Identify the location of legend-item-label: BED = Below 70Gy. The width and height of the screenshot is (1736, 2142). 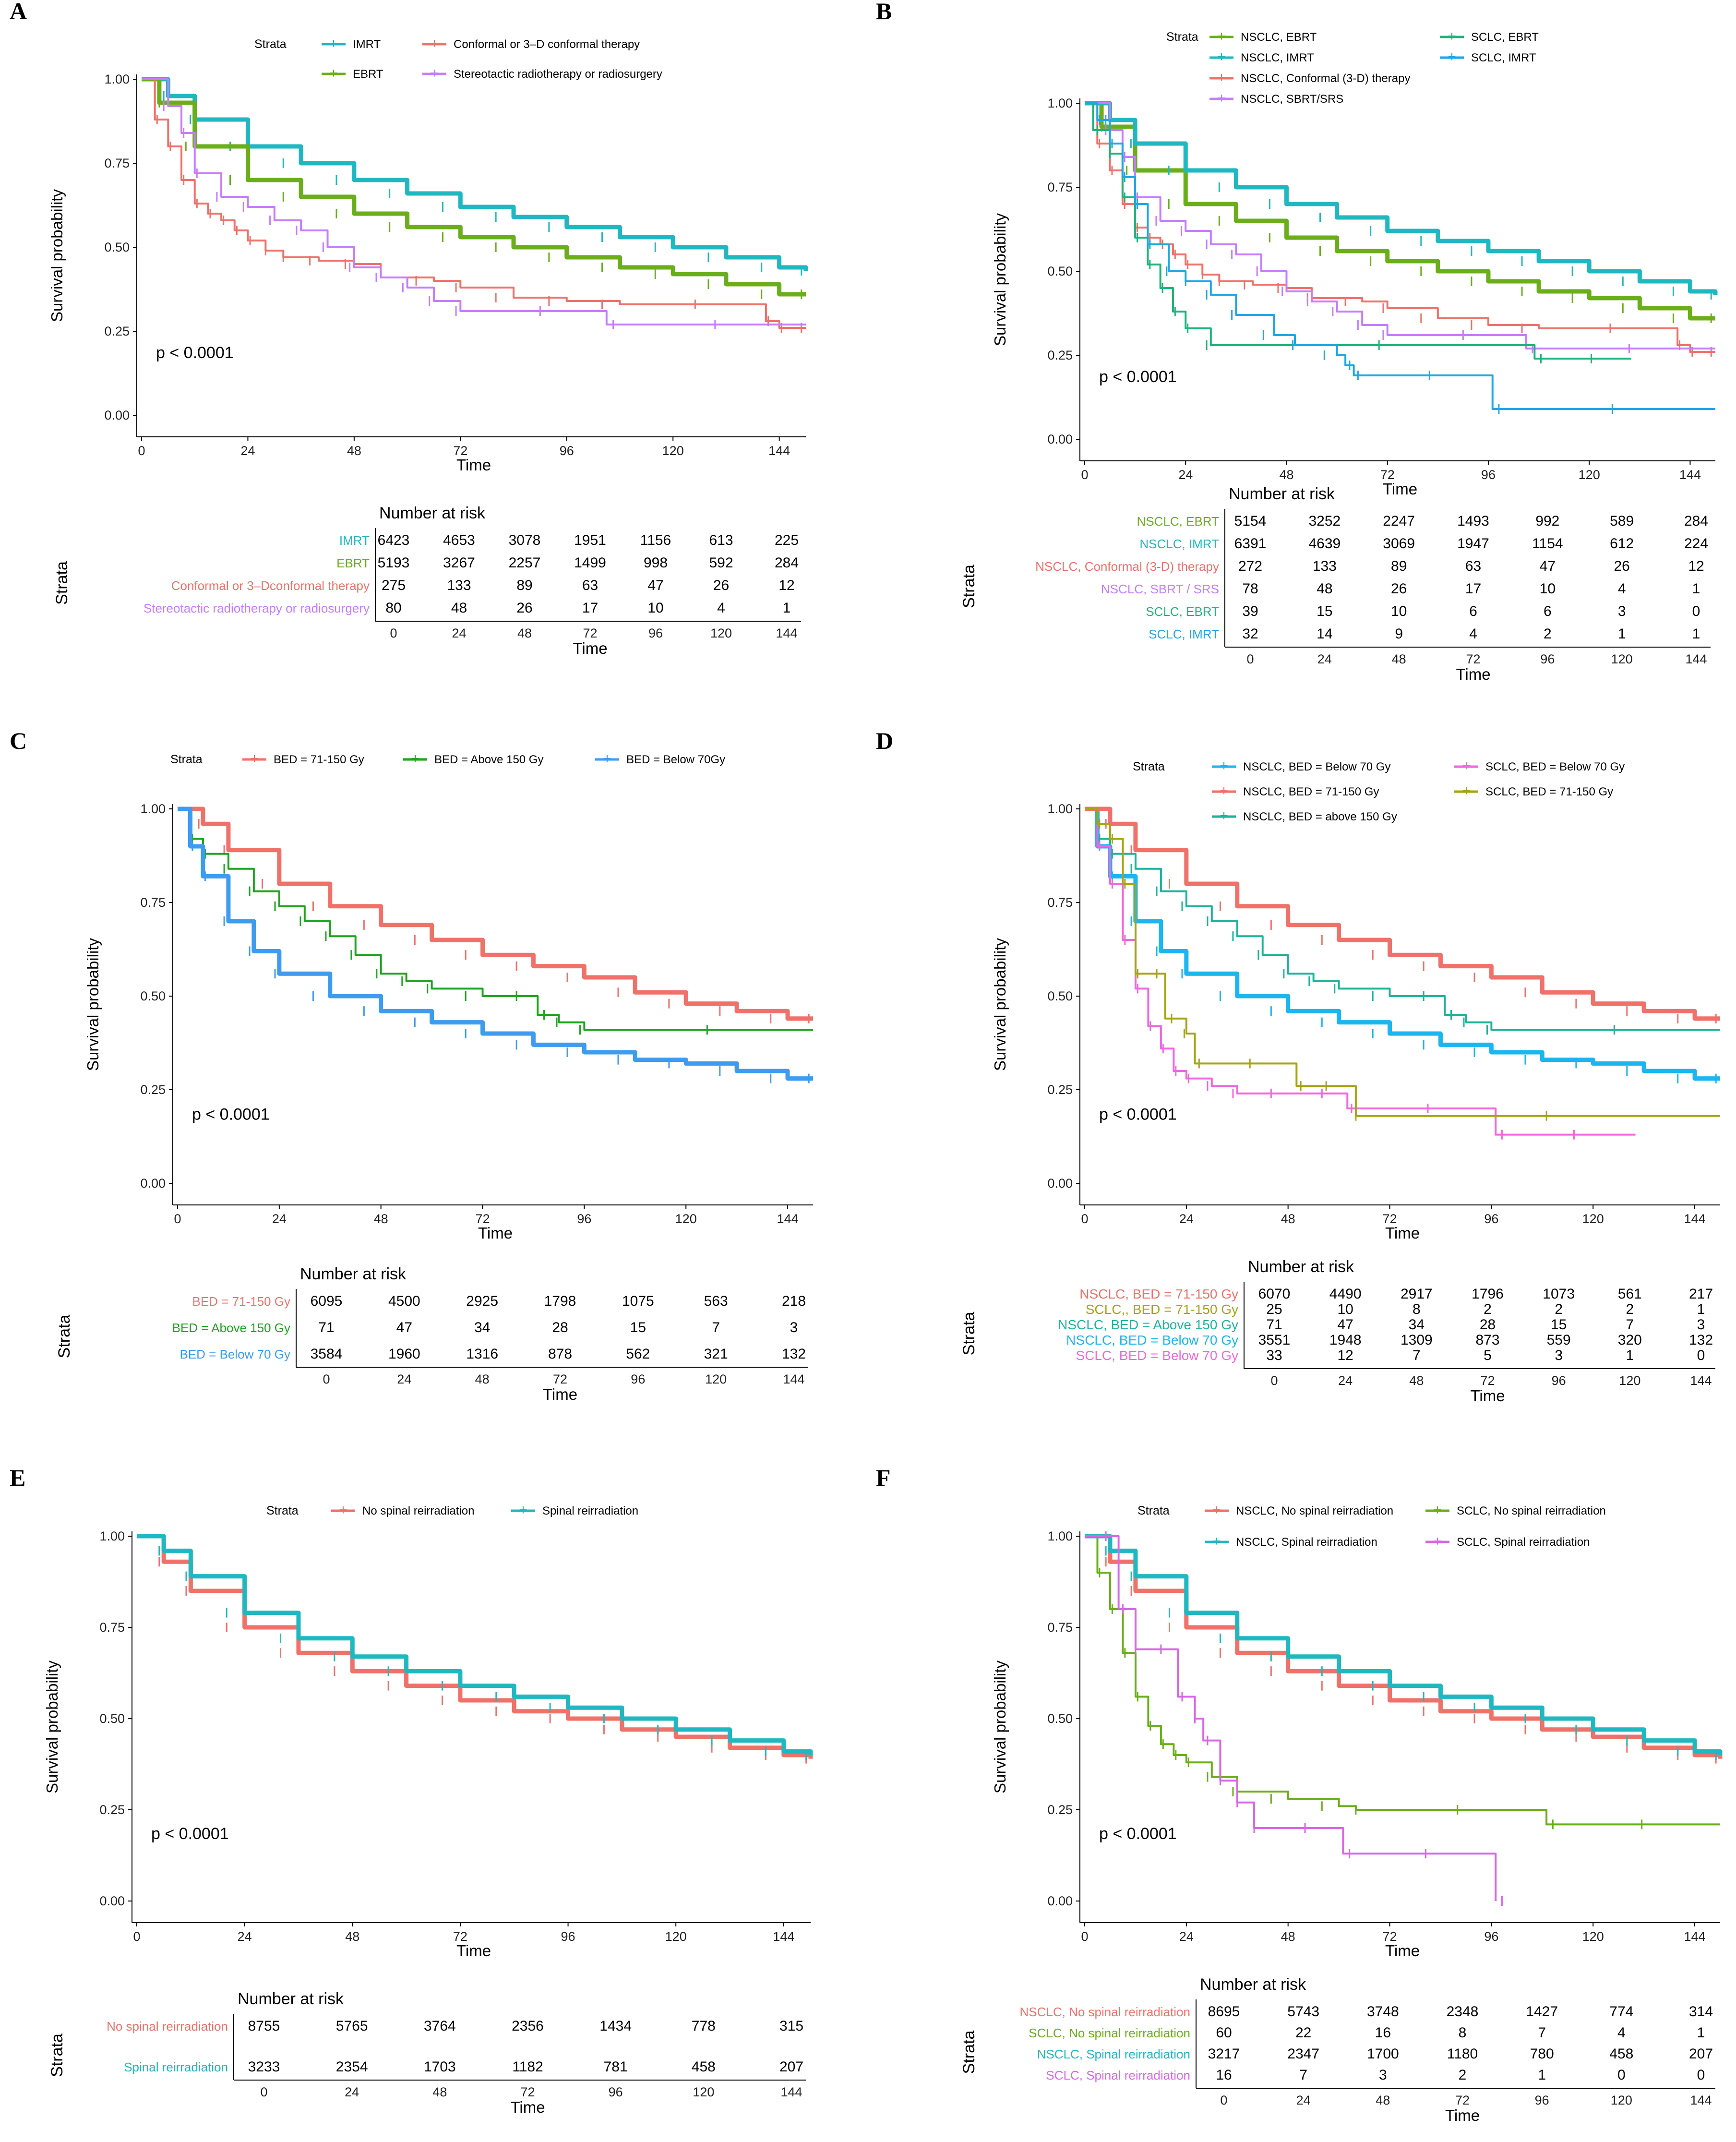
(675, 759).